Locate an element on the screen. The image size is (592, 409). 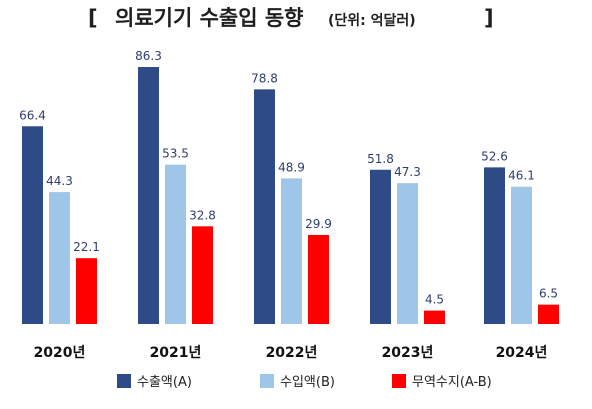
title-bracket-open: [ is located at coordinates (93, 18).